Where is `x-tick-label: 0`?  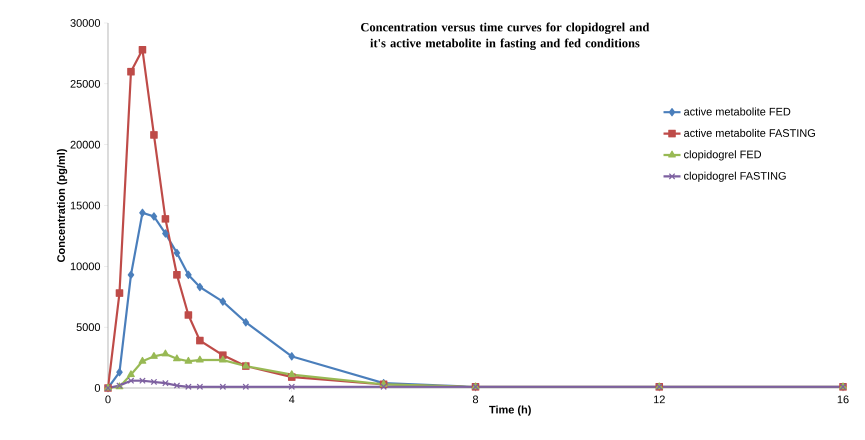
x-tick-label: 0 is located at coordinates (108, 400).